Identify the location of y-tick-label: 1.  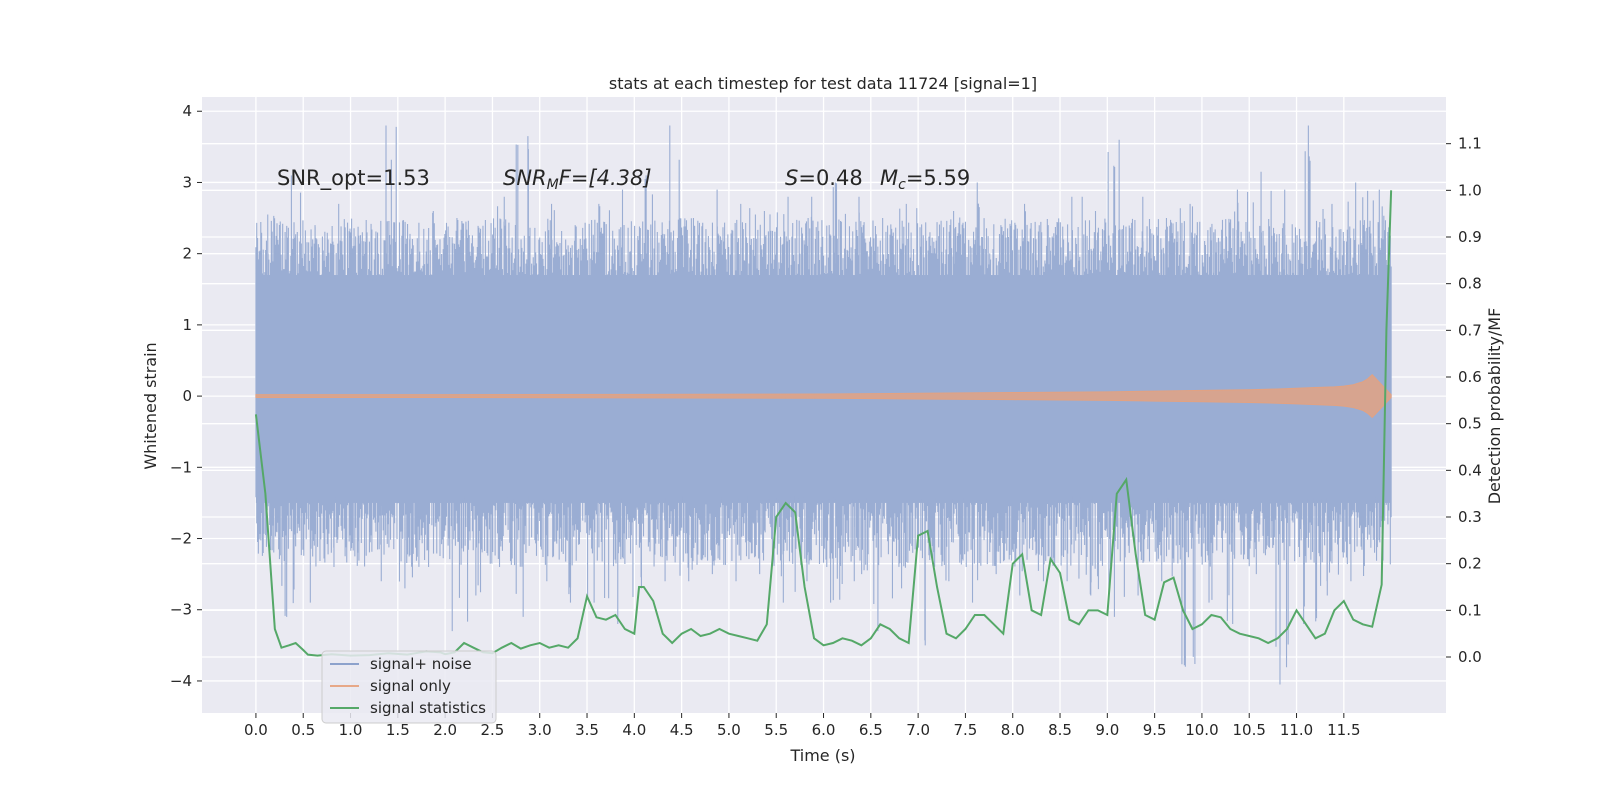
(187, 325).